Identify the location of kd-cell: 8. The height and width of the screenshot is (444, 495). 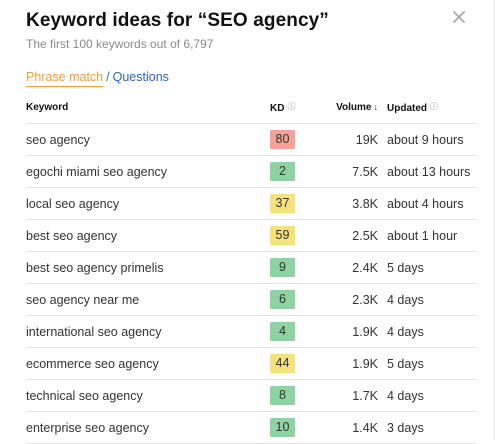
(290, 395).